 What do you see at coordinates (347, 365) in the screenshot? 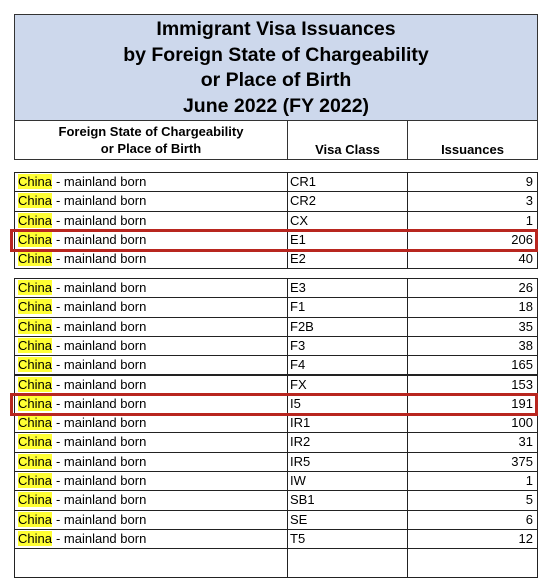
I see `visa-class-cell: F4` at bounding box center [347, 365].